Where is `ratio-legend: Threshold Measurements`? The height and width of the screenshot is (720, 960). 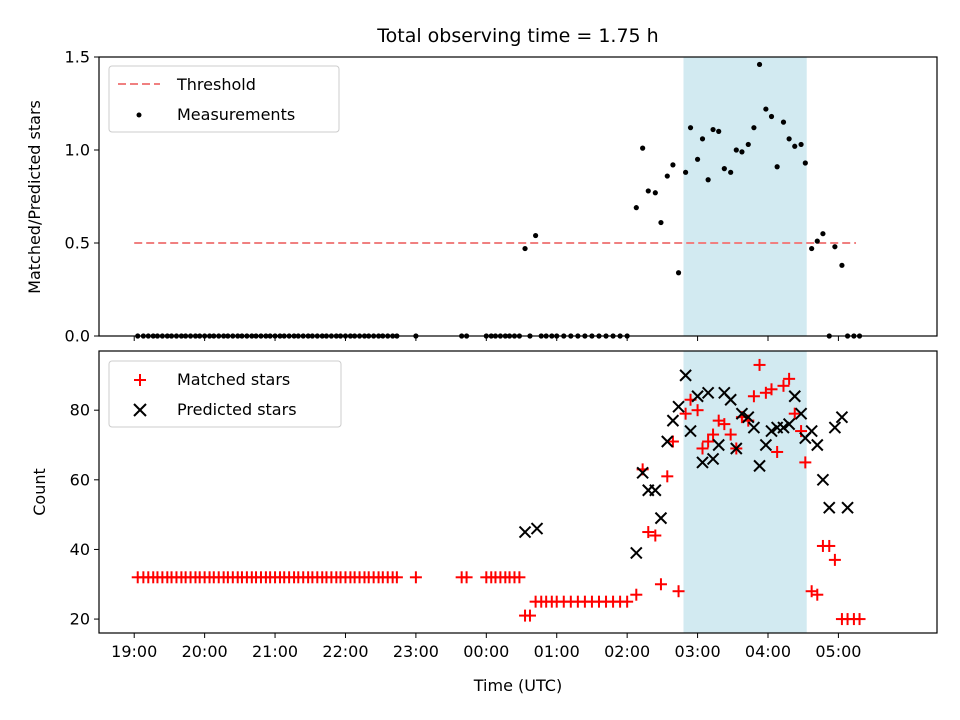
ratio-legend: Threshold Measurements is located at coordinates (224, 99).